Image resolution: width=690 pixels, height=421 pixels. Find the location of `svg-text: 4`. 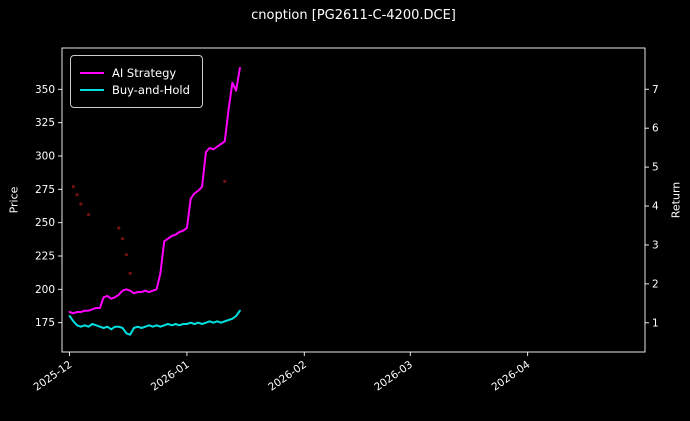

svg-text: 4 is located at coordinates (655, 207).